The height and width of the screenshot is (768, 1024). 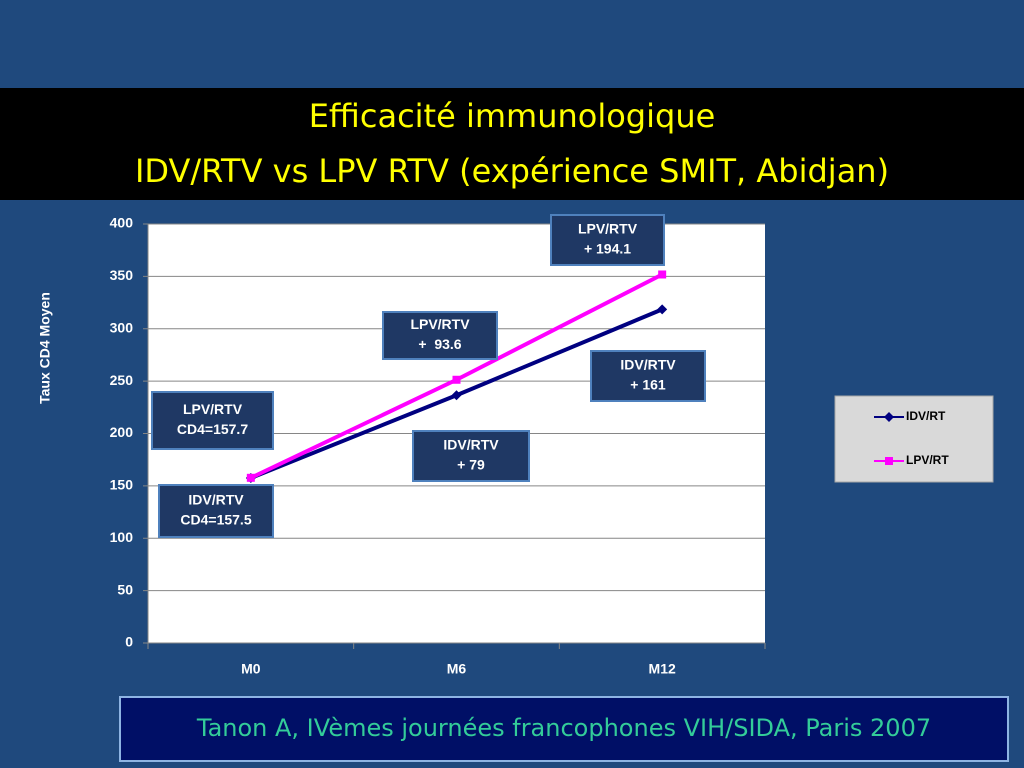 What do you see at coordinates (927, 460) in the screenshot?
I see `legend-label: LPV/RT` at bounding box center [927, 460].